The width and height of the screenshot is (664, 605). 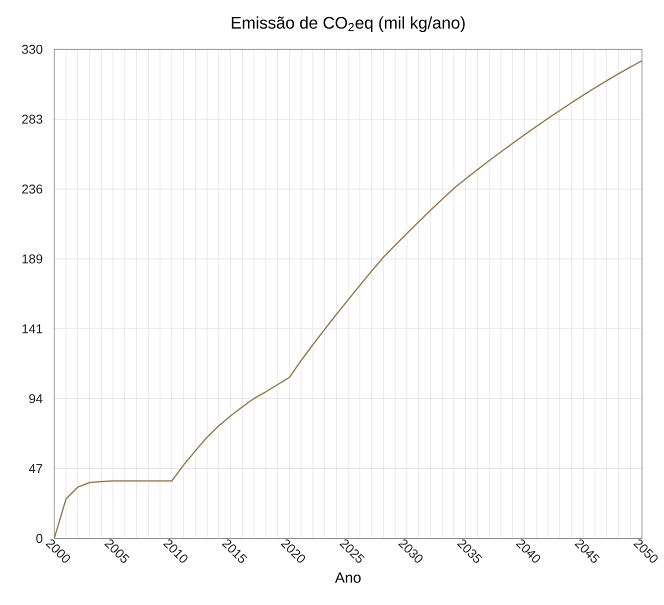 I want to click on y-tick-label: 141, so click(x=32, y=329).